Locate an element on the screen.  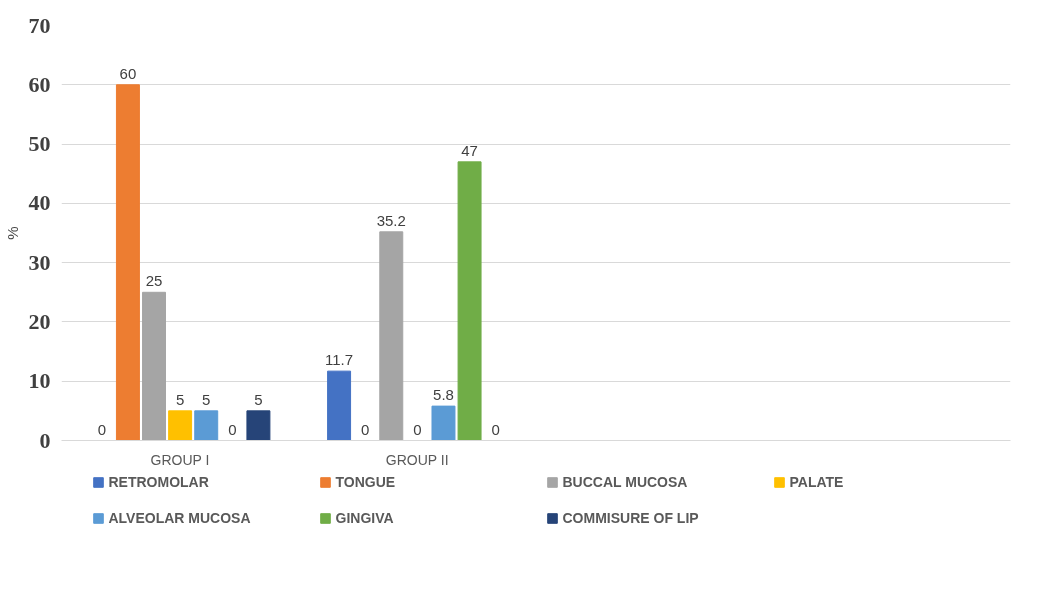
x-tick-label: GROUP I is located at coordinates (180, 459).